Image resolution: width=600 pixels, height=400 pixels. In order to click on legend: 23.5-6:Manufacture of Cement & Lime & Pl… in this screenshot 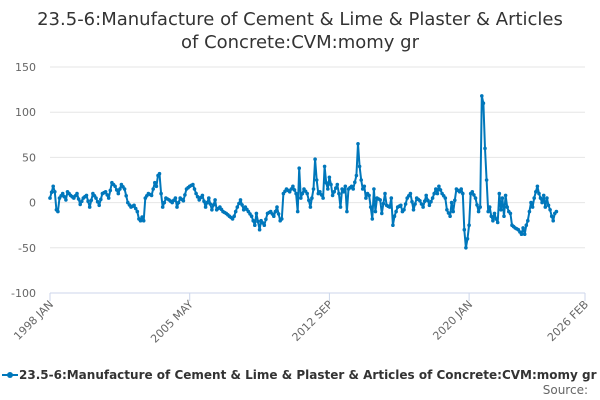, I will do `click(300, 375)`.